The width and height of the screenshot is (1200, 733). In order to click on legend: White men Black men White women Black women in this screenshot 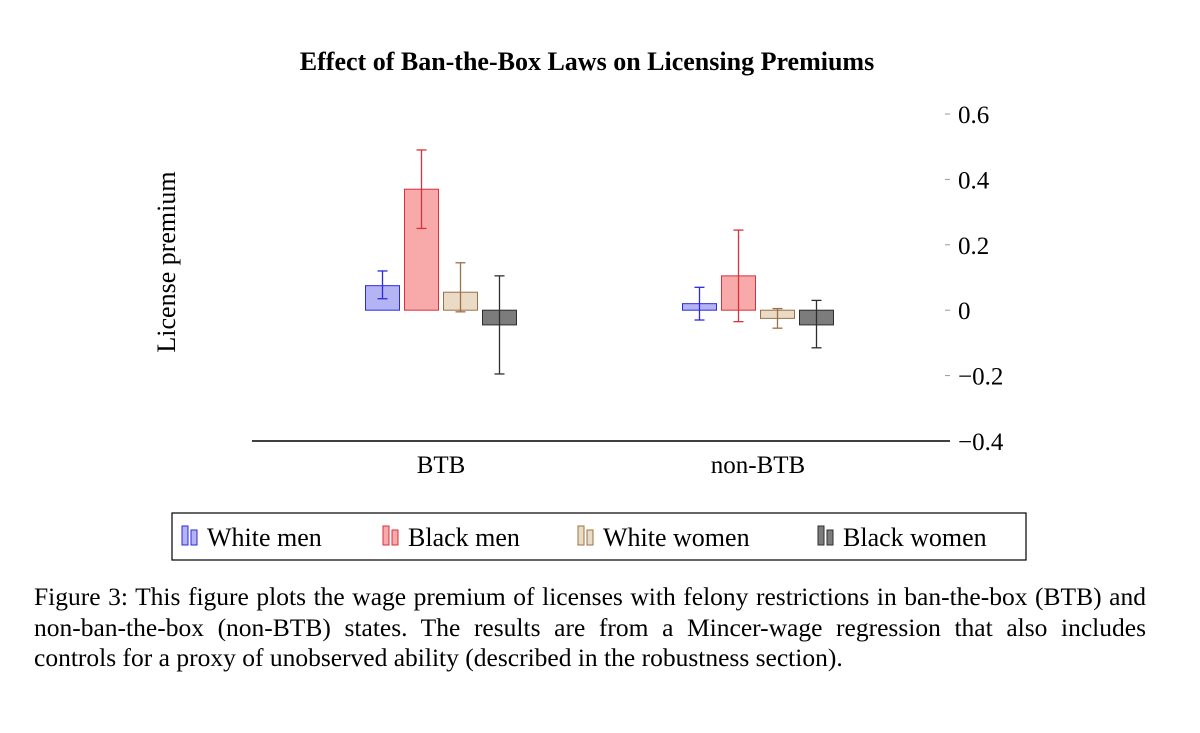, I will do `click(599, 536)`.